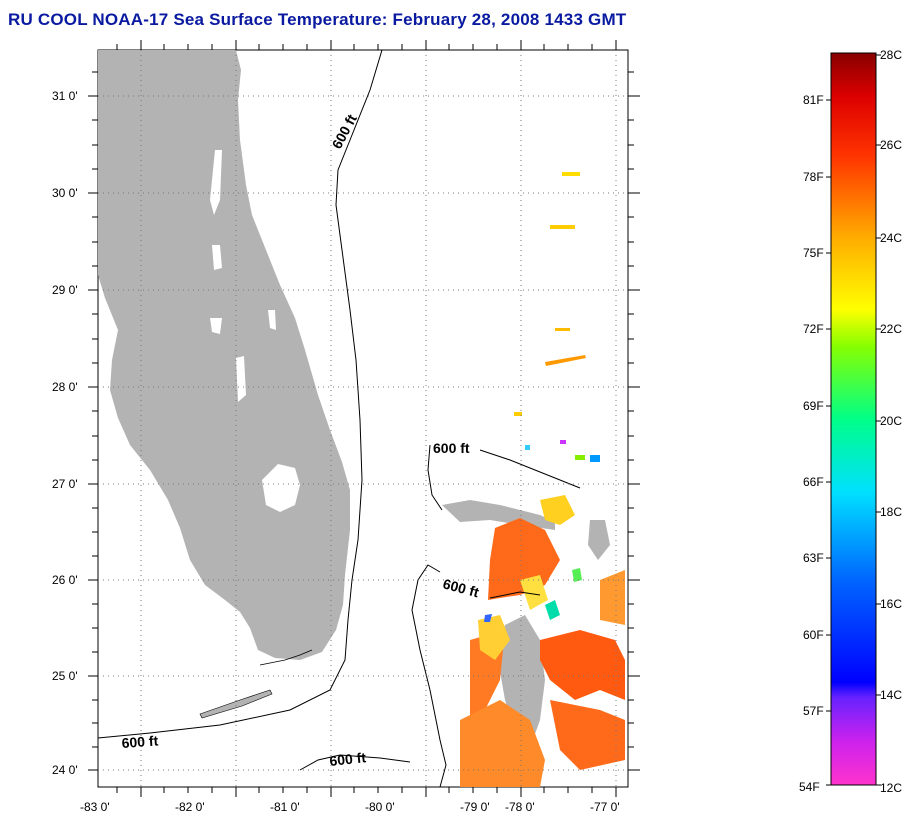 Image resolution: width=913 pixels, height=817 pixels. What do you see at coordinates (813, 406) in the screenshot?
I see `colorbar-f-label: 69F` at bounding box center [813, 406].